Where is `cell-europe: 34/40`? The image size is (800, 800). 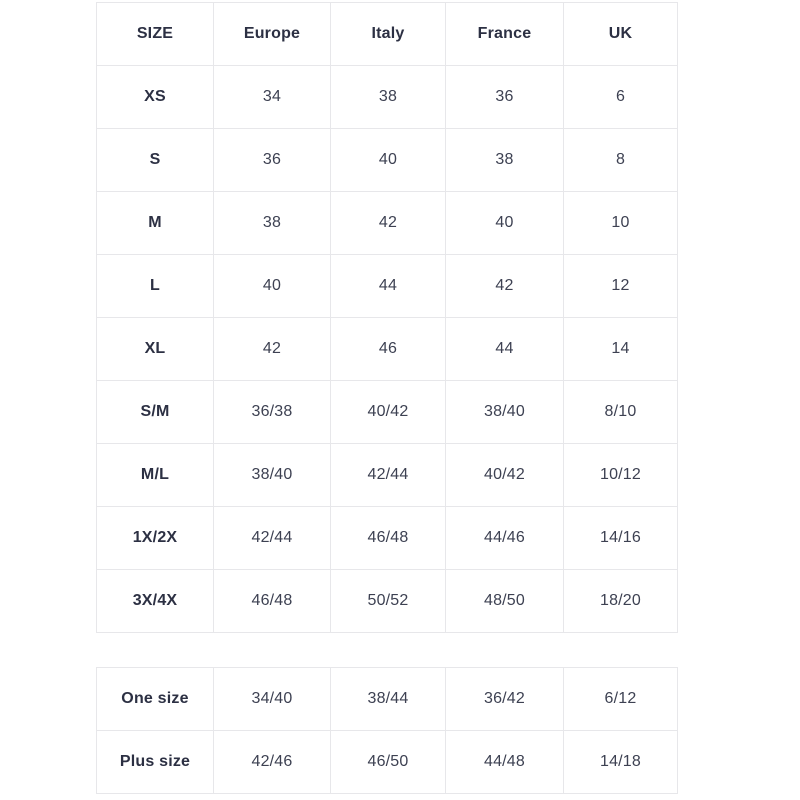 cell-europe: 34/40 is located at coordinates (272, 699).